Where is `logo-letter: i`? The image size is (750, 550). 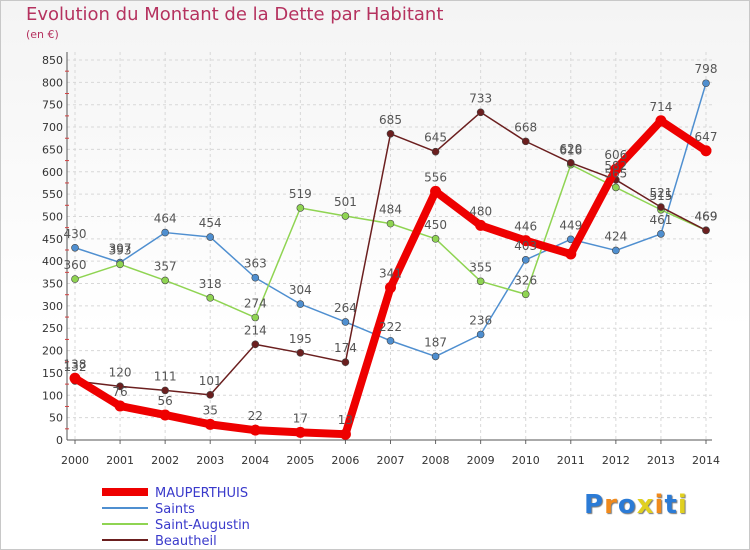 logo-letter: i is located at coordinates (682, 505).